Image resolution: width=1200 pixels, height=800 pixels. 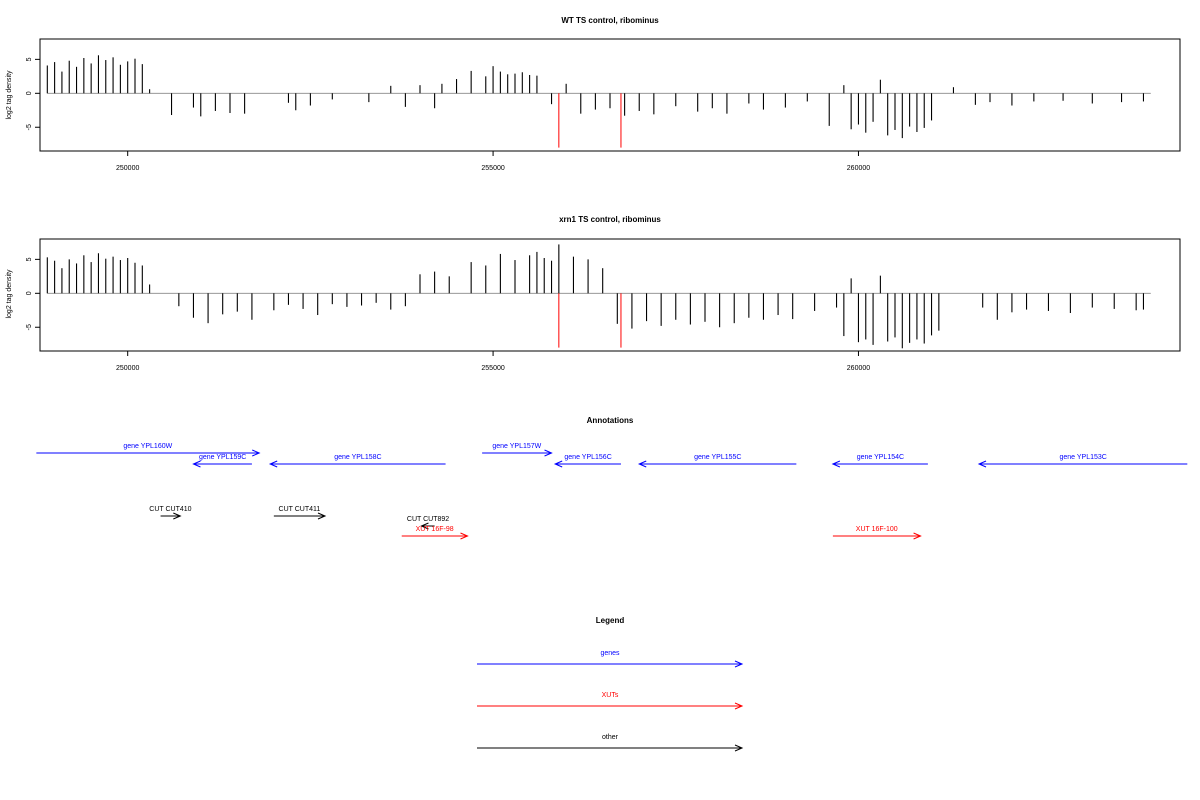 I want to click on feature-label: CUT CUT892, so click(x=428, y=519).